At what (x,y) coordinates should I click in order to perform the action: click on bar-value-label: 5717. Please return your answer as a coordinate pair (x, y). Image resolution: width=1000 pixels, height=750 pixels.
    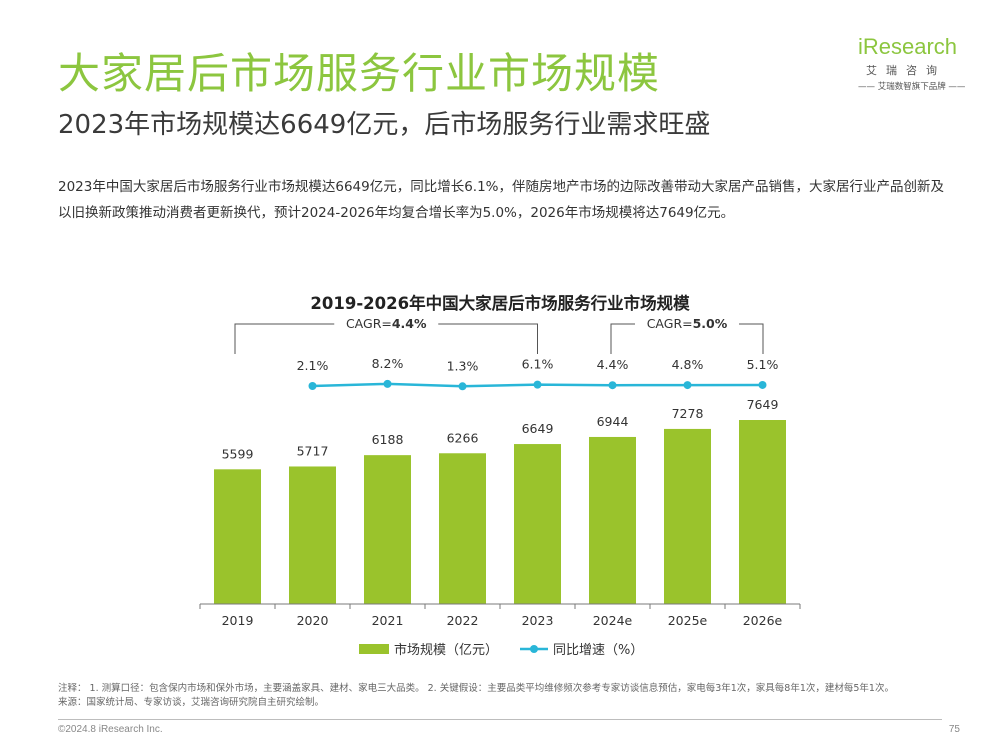
    Looking at the image, I should click on (313, 450).